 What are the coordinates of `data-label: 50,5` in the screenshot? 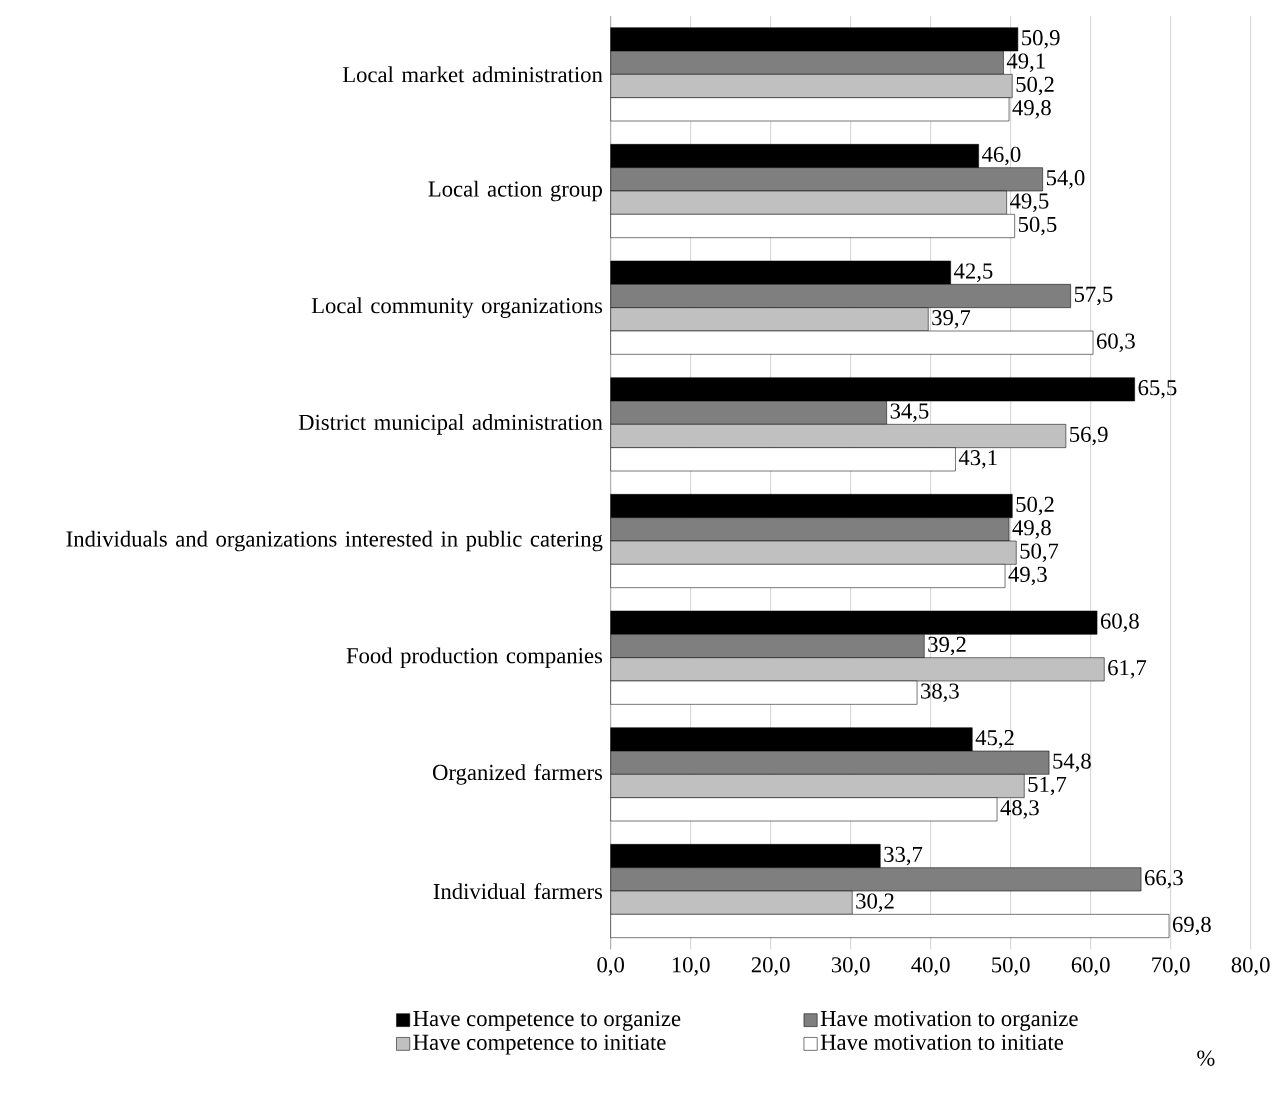 It's located at (1037, 226).